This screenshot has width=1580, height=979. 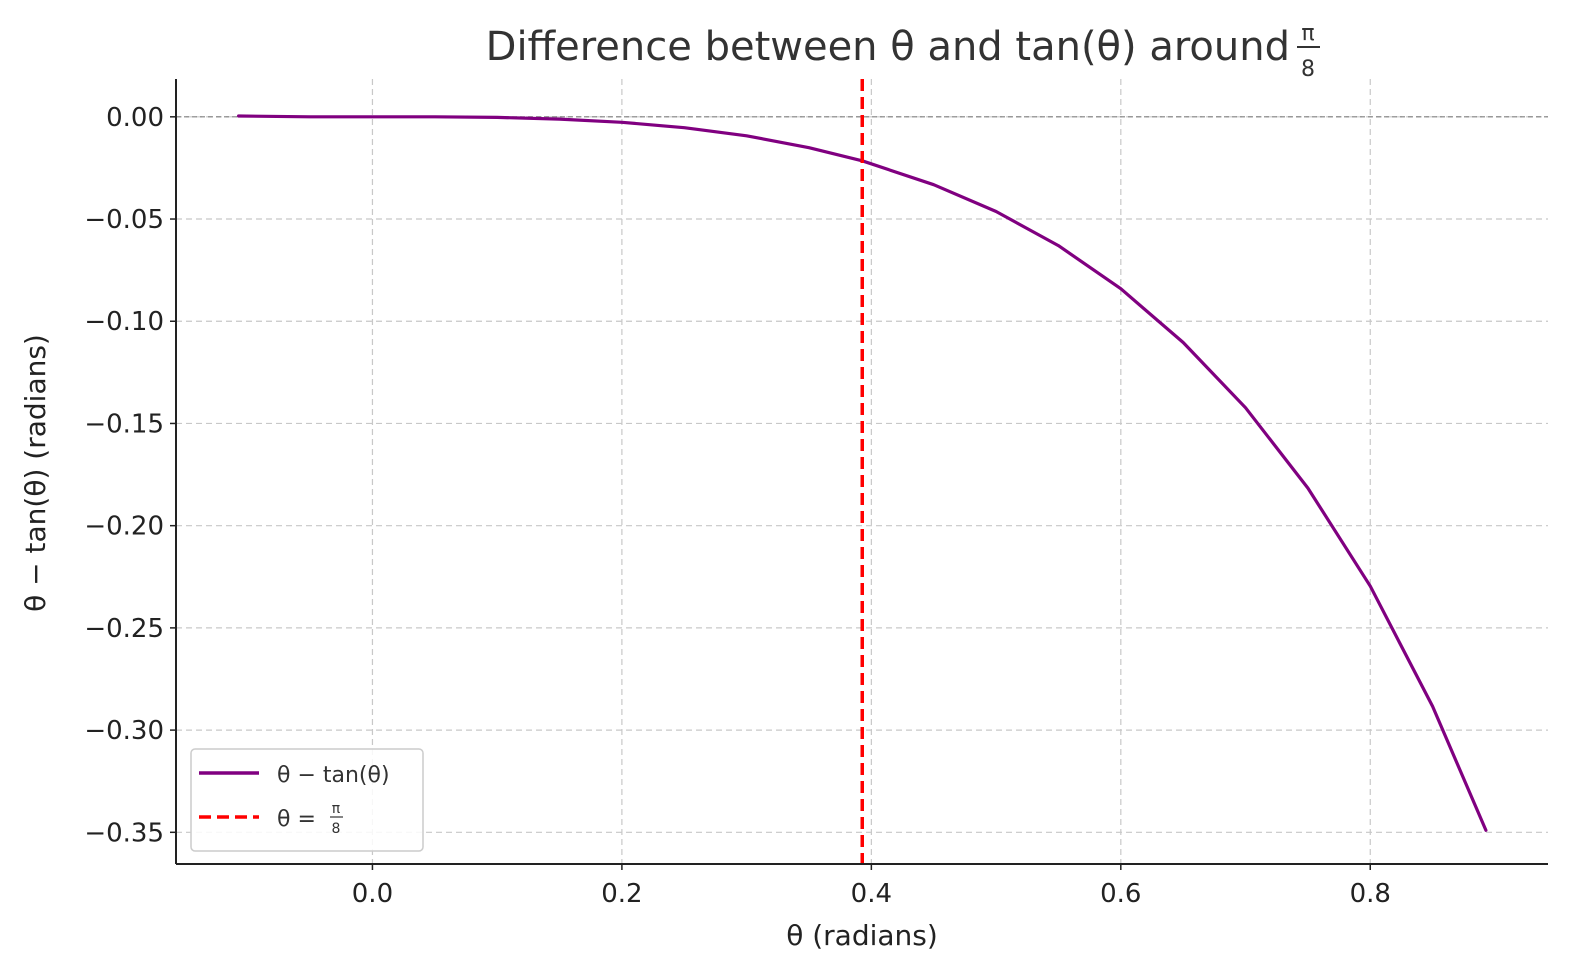 What do you see at coordinates (124, 731) in the screenshot?
I see `y-tick-label: −0.30` at bounding box center [124, 731].